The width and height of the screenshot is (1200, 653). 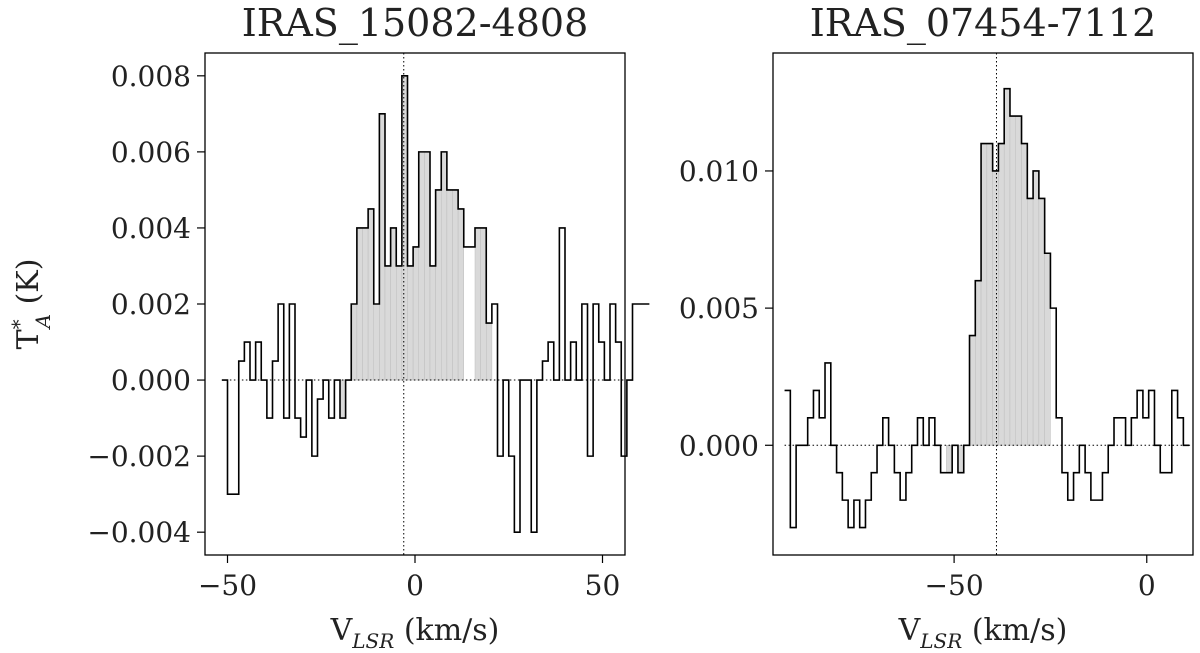 I want to click on panel-left-title: IRAS_15082-4808, so click(x=415, y=23).